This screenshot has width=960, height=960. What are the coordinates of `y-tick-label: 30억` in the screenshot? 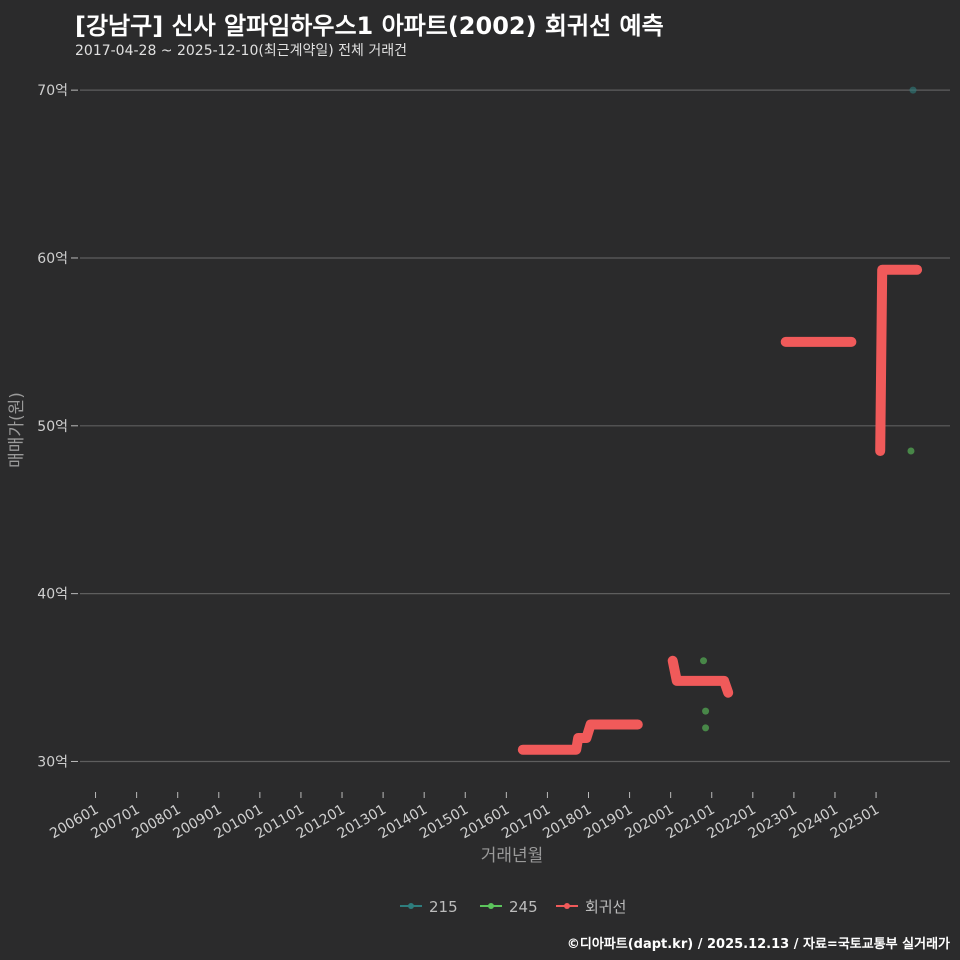 It's located at (52, 762).